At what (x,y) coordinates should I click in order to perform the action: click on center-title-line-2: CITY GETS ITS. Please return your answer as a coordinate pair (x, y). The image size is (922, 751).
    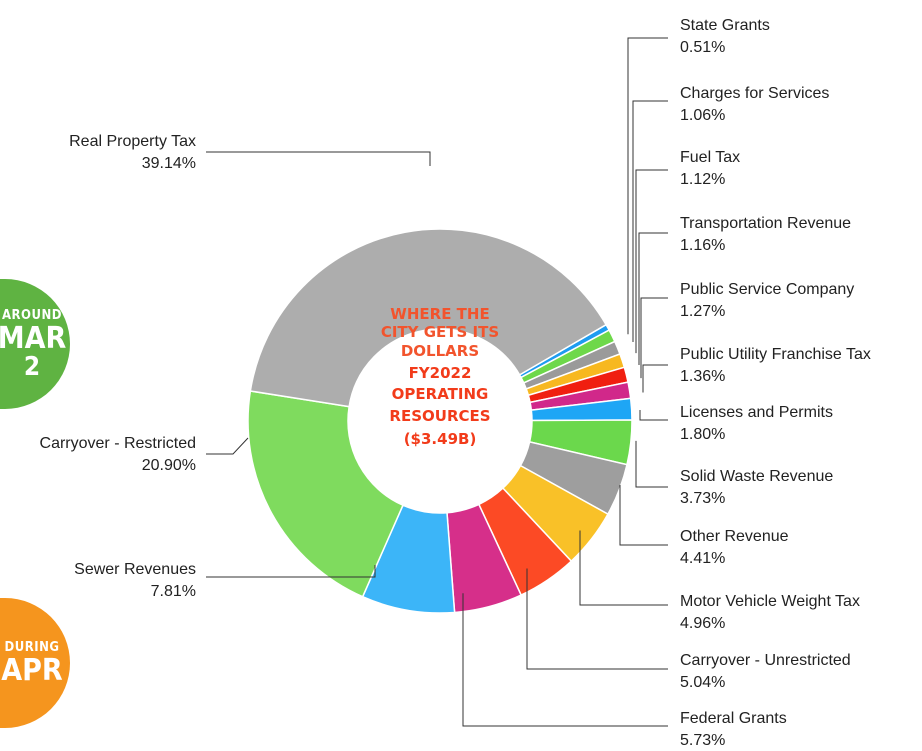
    Looking at the image, I should click on (440, 332).